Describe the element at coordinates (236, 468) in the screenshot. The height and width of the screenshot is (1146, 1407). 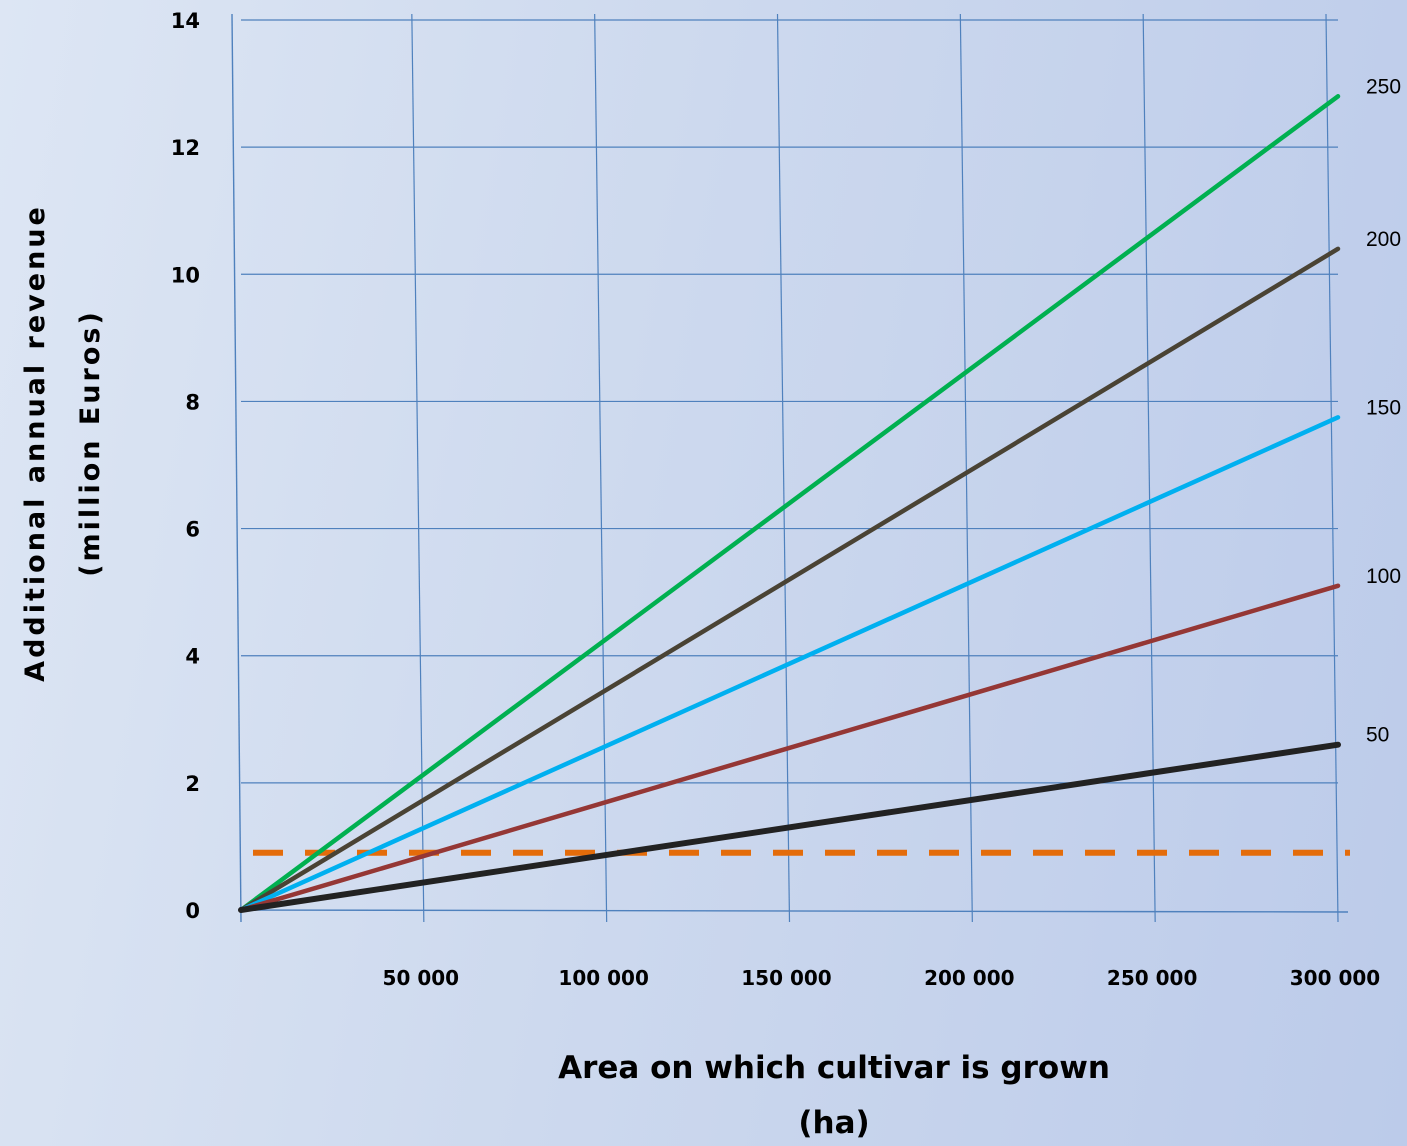
I see `y-axis-line` at that location.